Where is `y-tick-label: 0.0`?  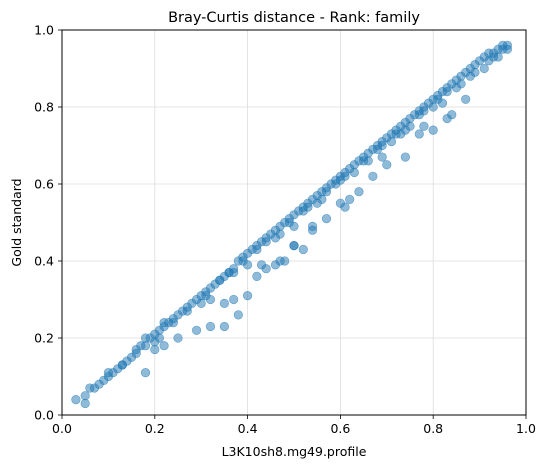 y-tick-label: 0.0 is located at coordinates (44, 415).